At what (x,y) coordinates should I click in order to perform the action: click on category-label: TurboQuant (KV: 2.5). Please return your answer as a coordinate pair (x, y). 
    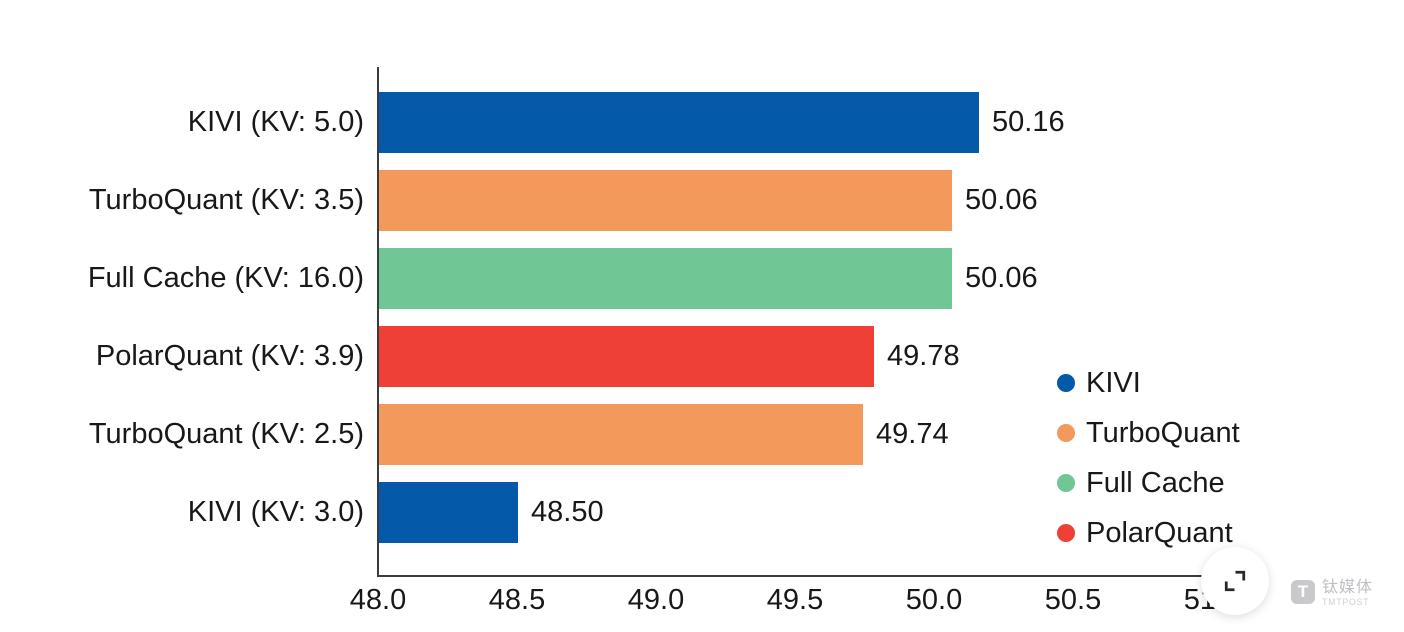
    Looking at the image, I should click on (226, 434).